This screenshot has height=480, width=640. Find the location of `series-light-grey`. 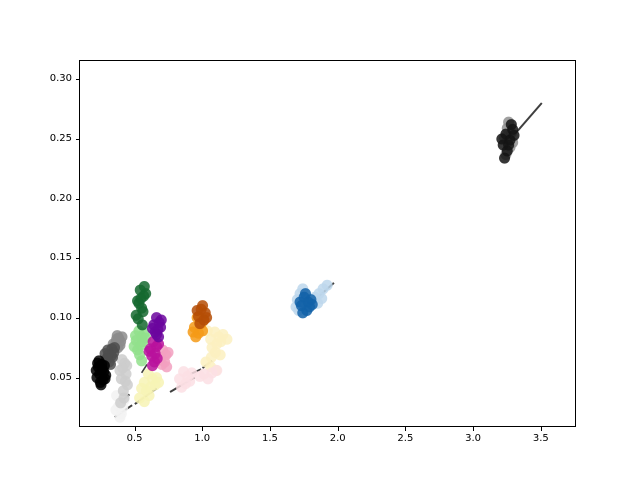

series-light-grey is located at coordinates (123, 381).